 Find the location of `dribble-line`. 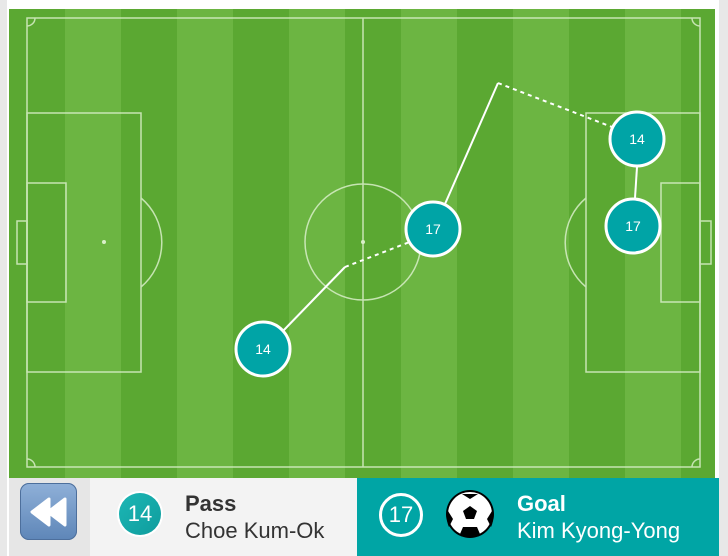

dribble-line is located at coordinates (382, 252).